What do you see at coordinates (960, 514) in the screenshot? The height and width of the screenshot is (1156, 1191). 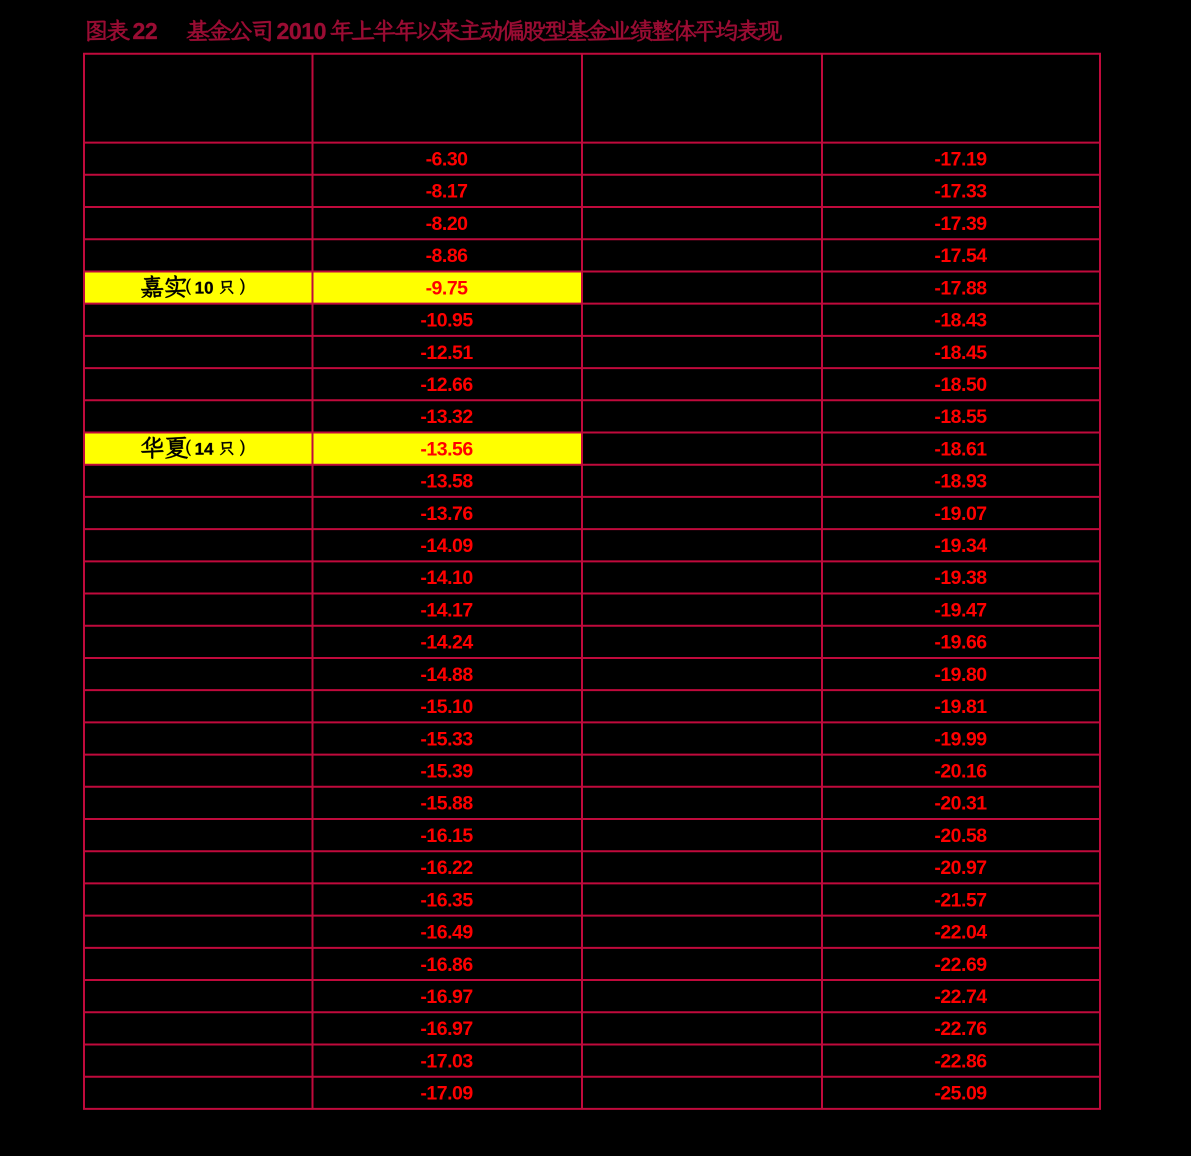 I see `svg-text: -19.07` at bounding box center [960, 514].